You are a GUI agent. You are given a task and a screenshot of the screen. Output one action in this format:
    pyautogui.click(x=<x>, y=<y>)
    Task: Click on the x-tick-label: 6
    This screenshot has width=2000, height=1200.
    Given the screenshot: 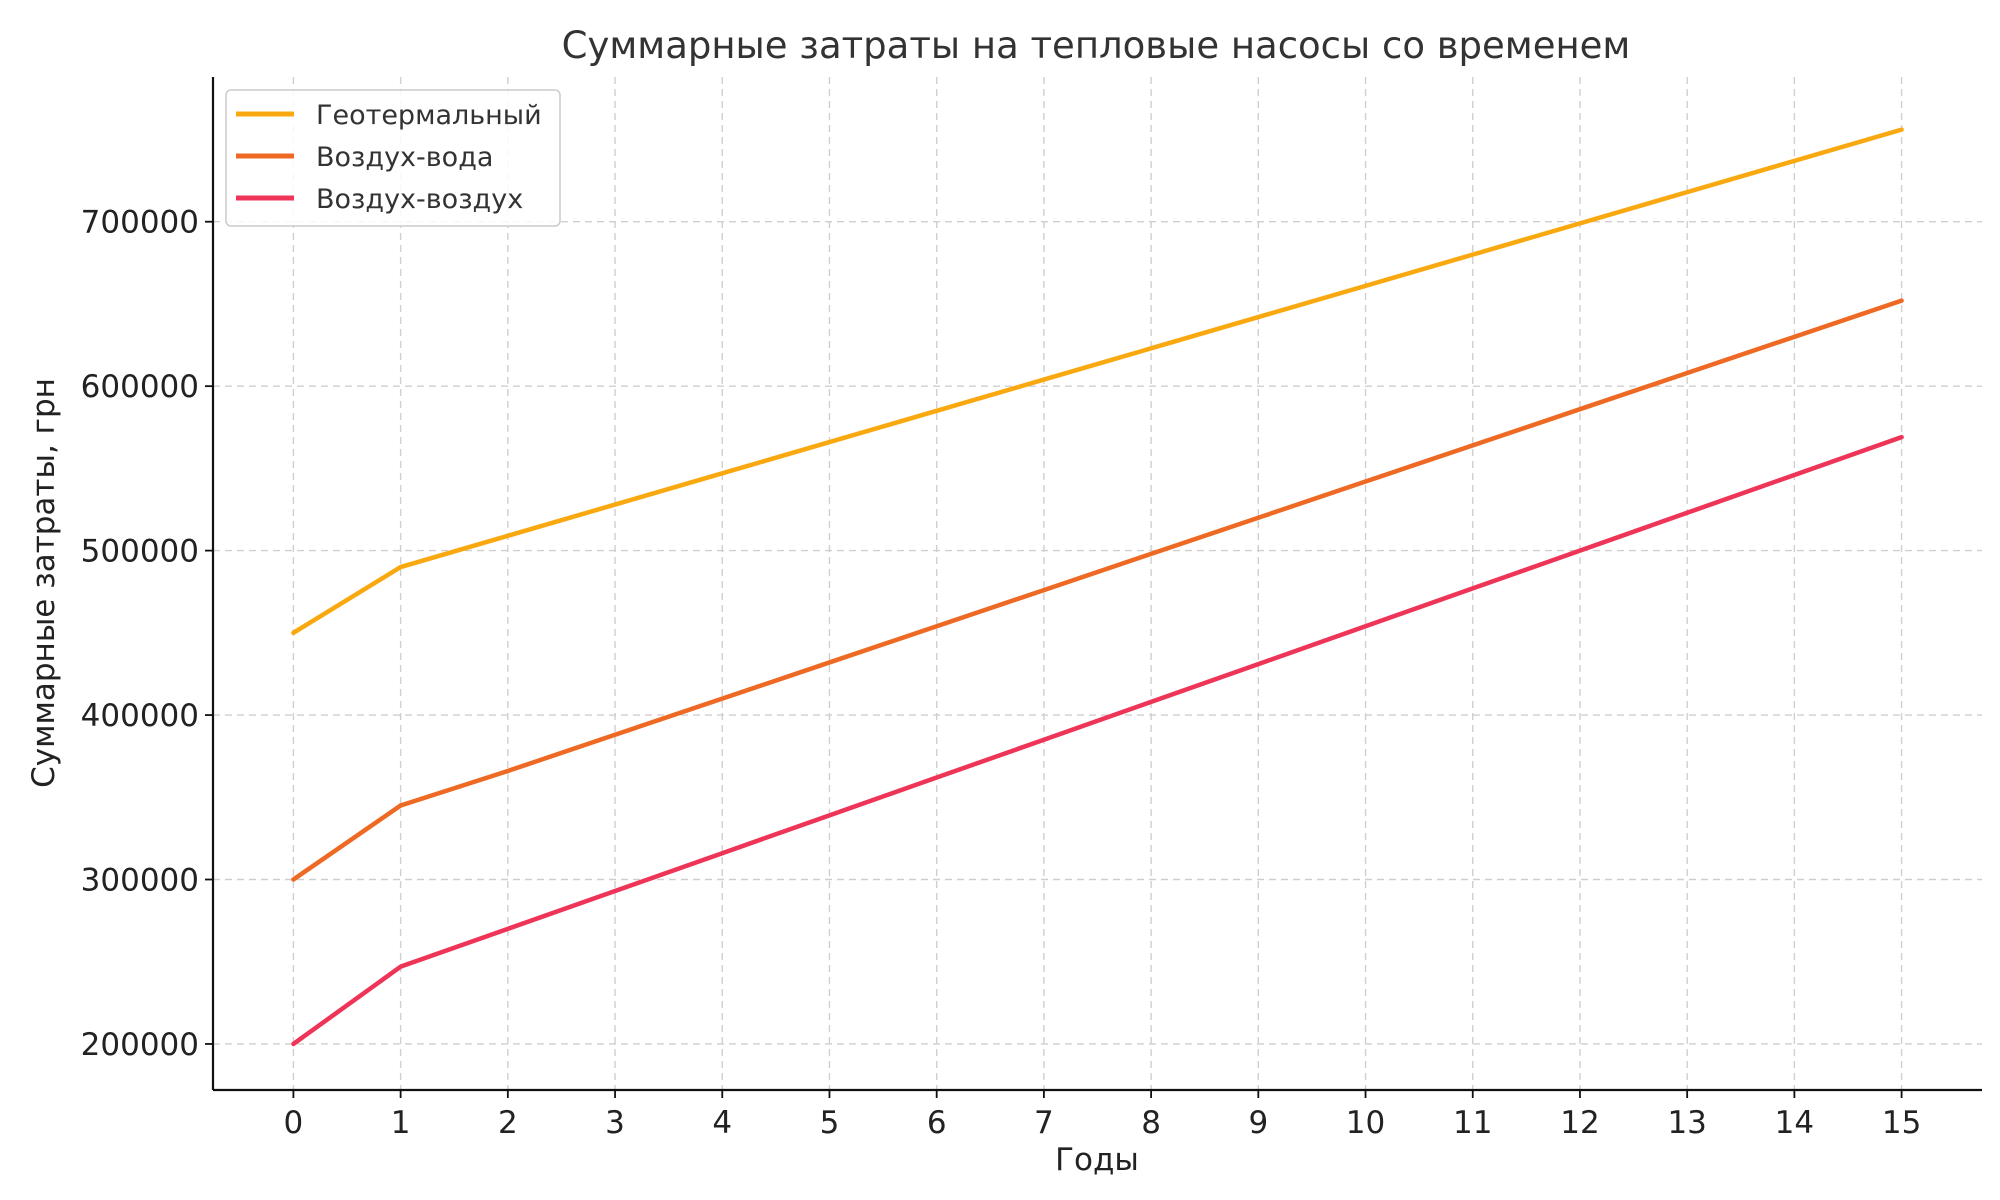 What is the action you would take?
    pyautogui.click(x=937, y=1123)
    